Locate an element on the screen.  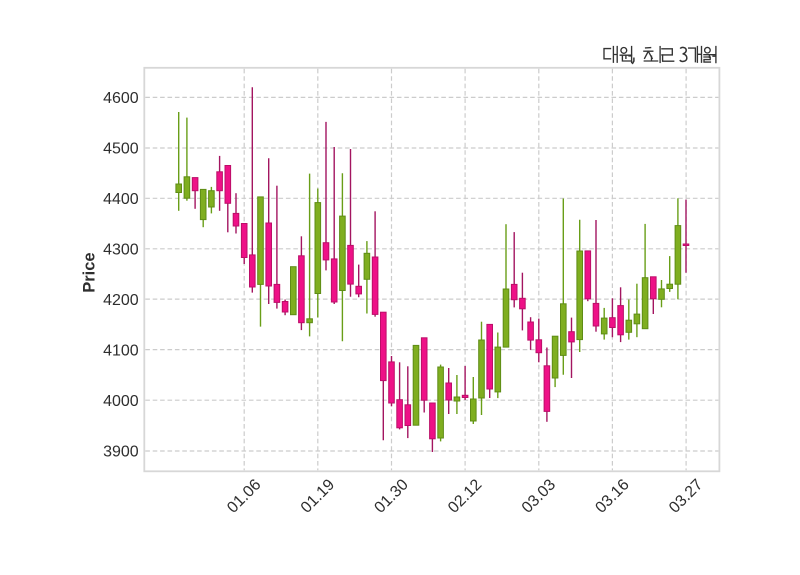
svg-text: 4500 is located at coordinates (121, 149).